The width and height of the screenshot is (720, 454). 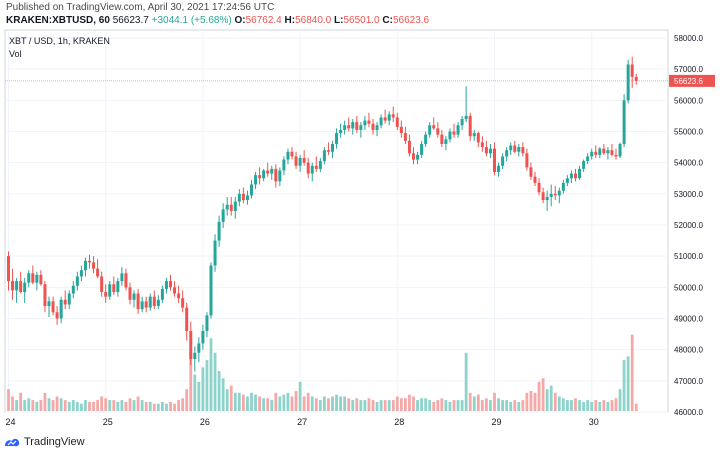 I want to click on x-tick-label: 30, so click(x=594, y=422).